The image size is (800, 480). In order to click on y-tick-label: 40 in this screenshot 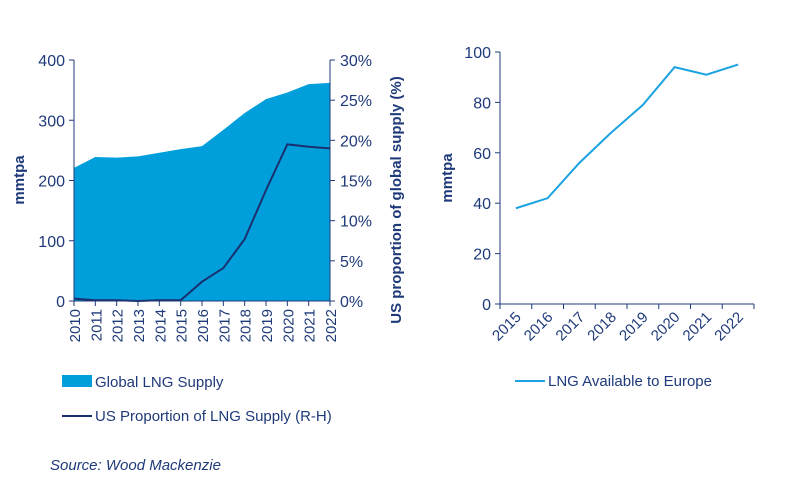, I will do `click(482, 204)`.